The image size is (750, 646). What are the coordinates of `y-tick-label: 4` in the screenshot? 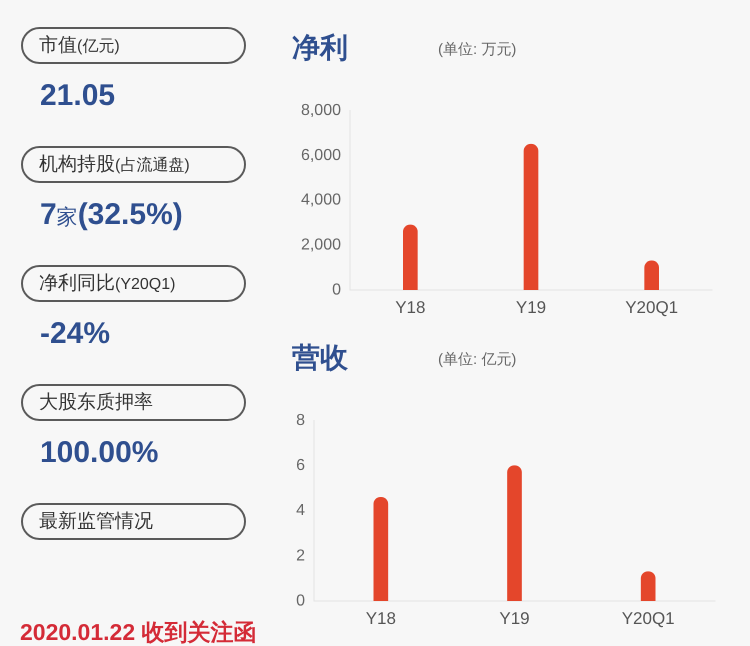 It's located at (301, 511).